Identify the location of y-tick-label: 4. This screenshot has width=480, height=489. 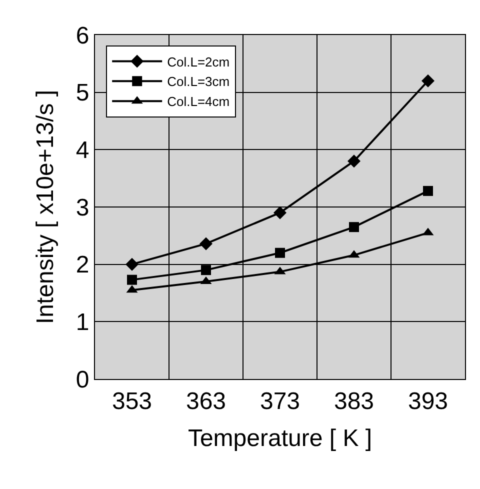
(83, 150).